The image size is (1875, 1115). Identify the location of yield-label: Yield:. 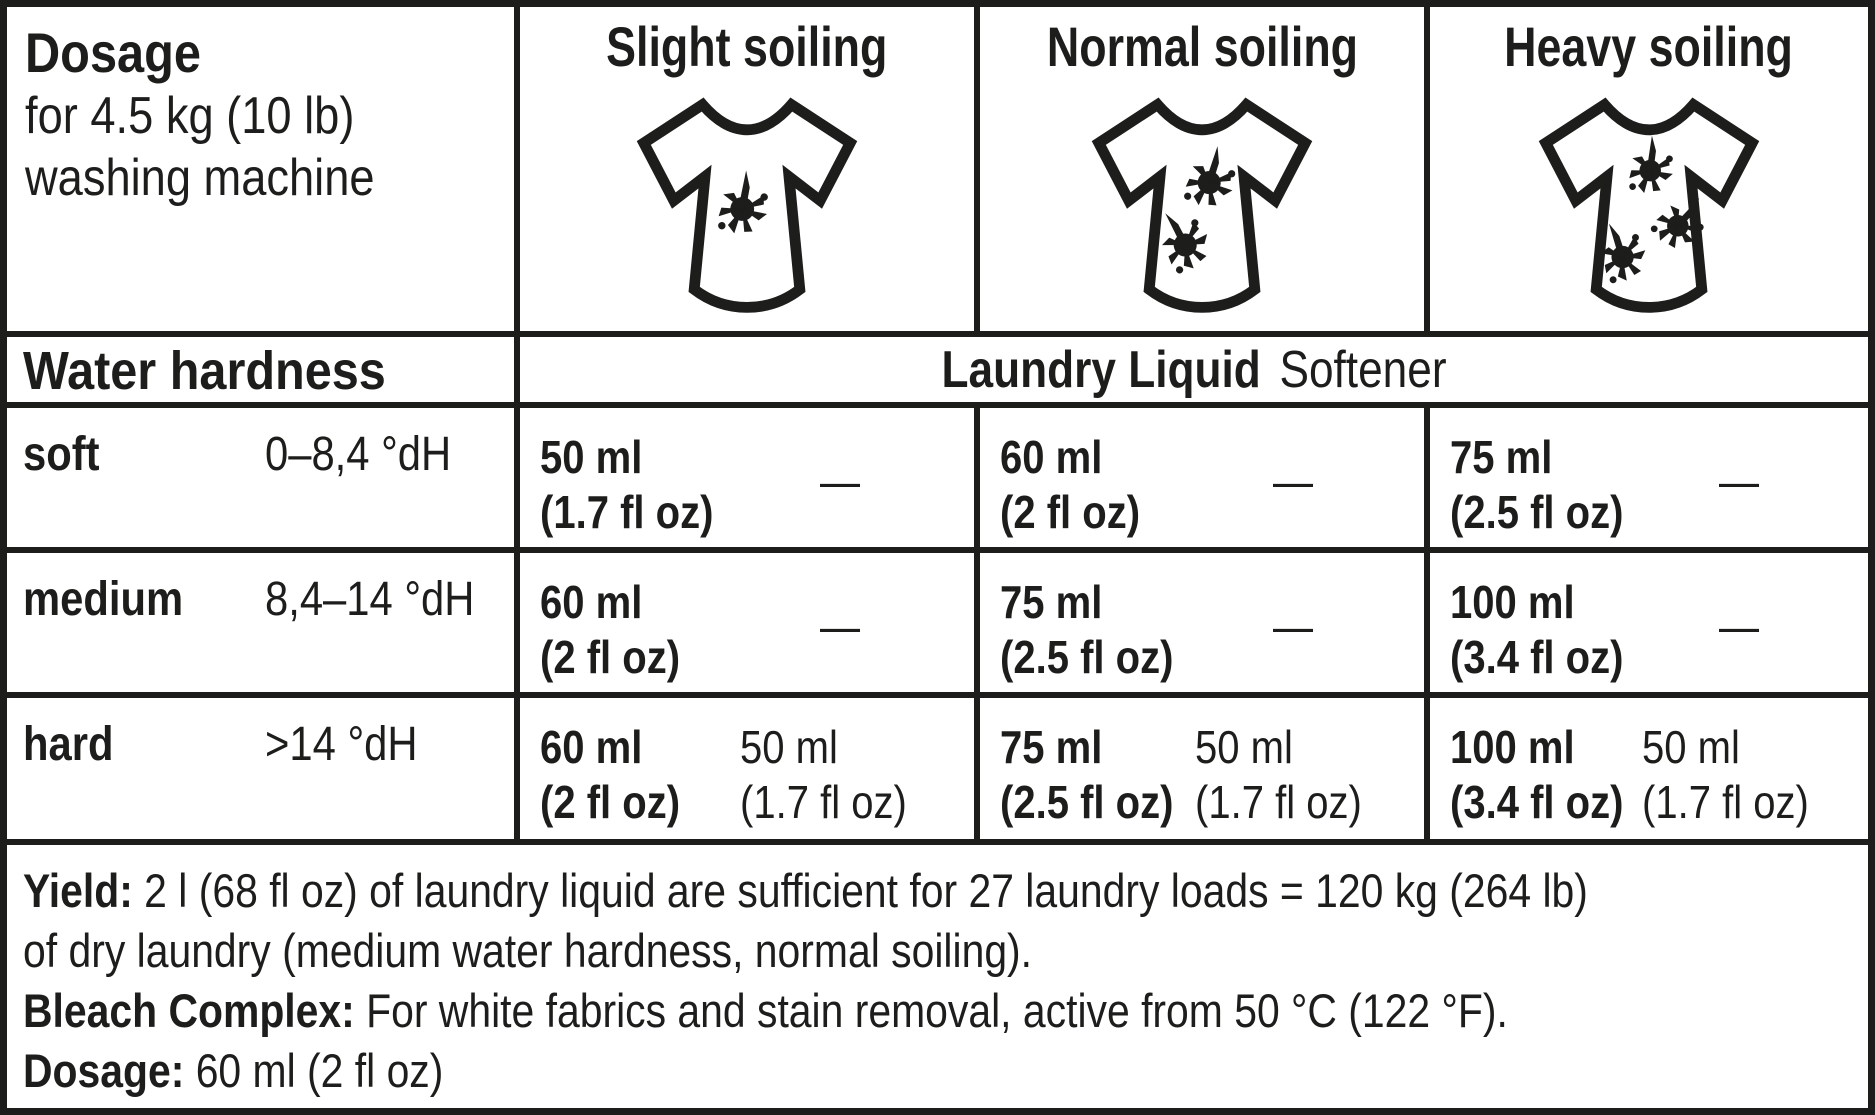
(78, 890).